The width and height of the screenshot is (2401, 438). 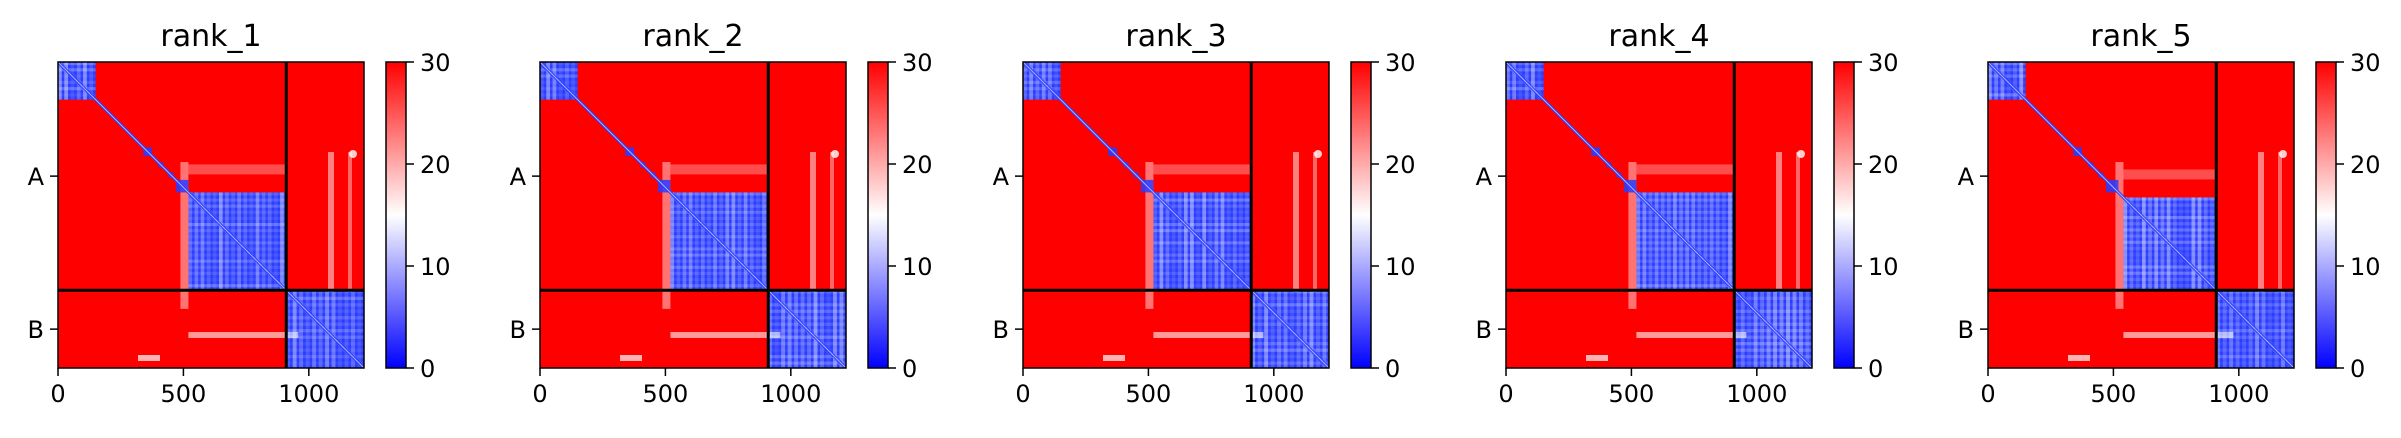 What do you see at coordinates (36, 330) in the screenshot?
I see `y-tick-label: B` at bounding box center [36, 330].